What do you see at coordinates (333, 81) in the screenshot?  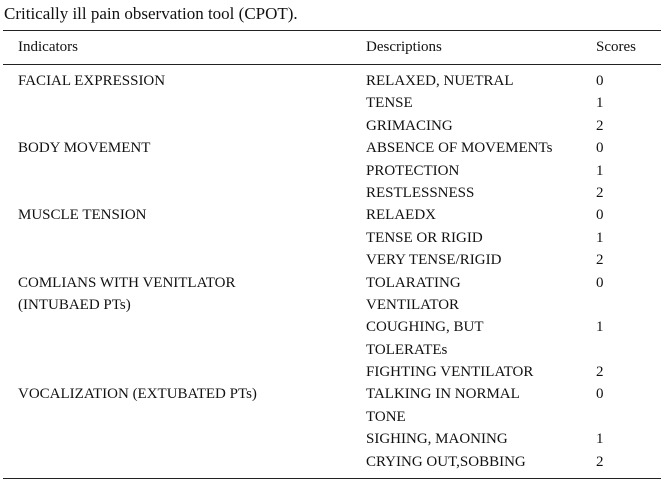 I see `table-row: FACIAL EXPRESSION RELAXED, NUETRAL 0` at bounding box center [333, 81].